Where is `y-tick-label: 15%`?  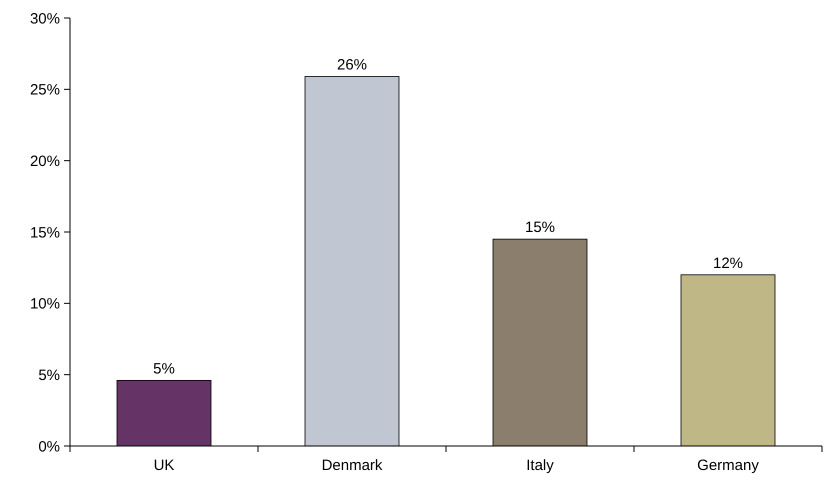 y-tick-label: 15% is located at coordinates (45, 233).